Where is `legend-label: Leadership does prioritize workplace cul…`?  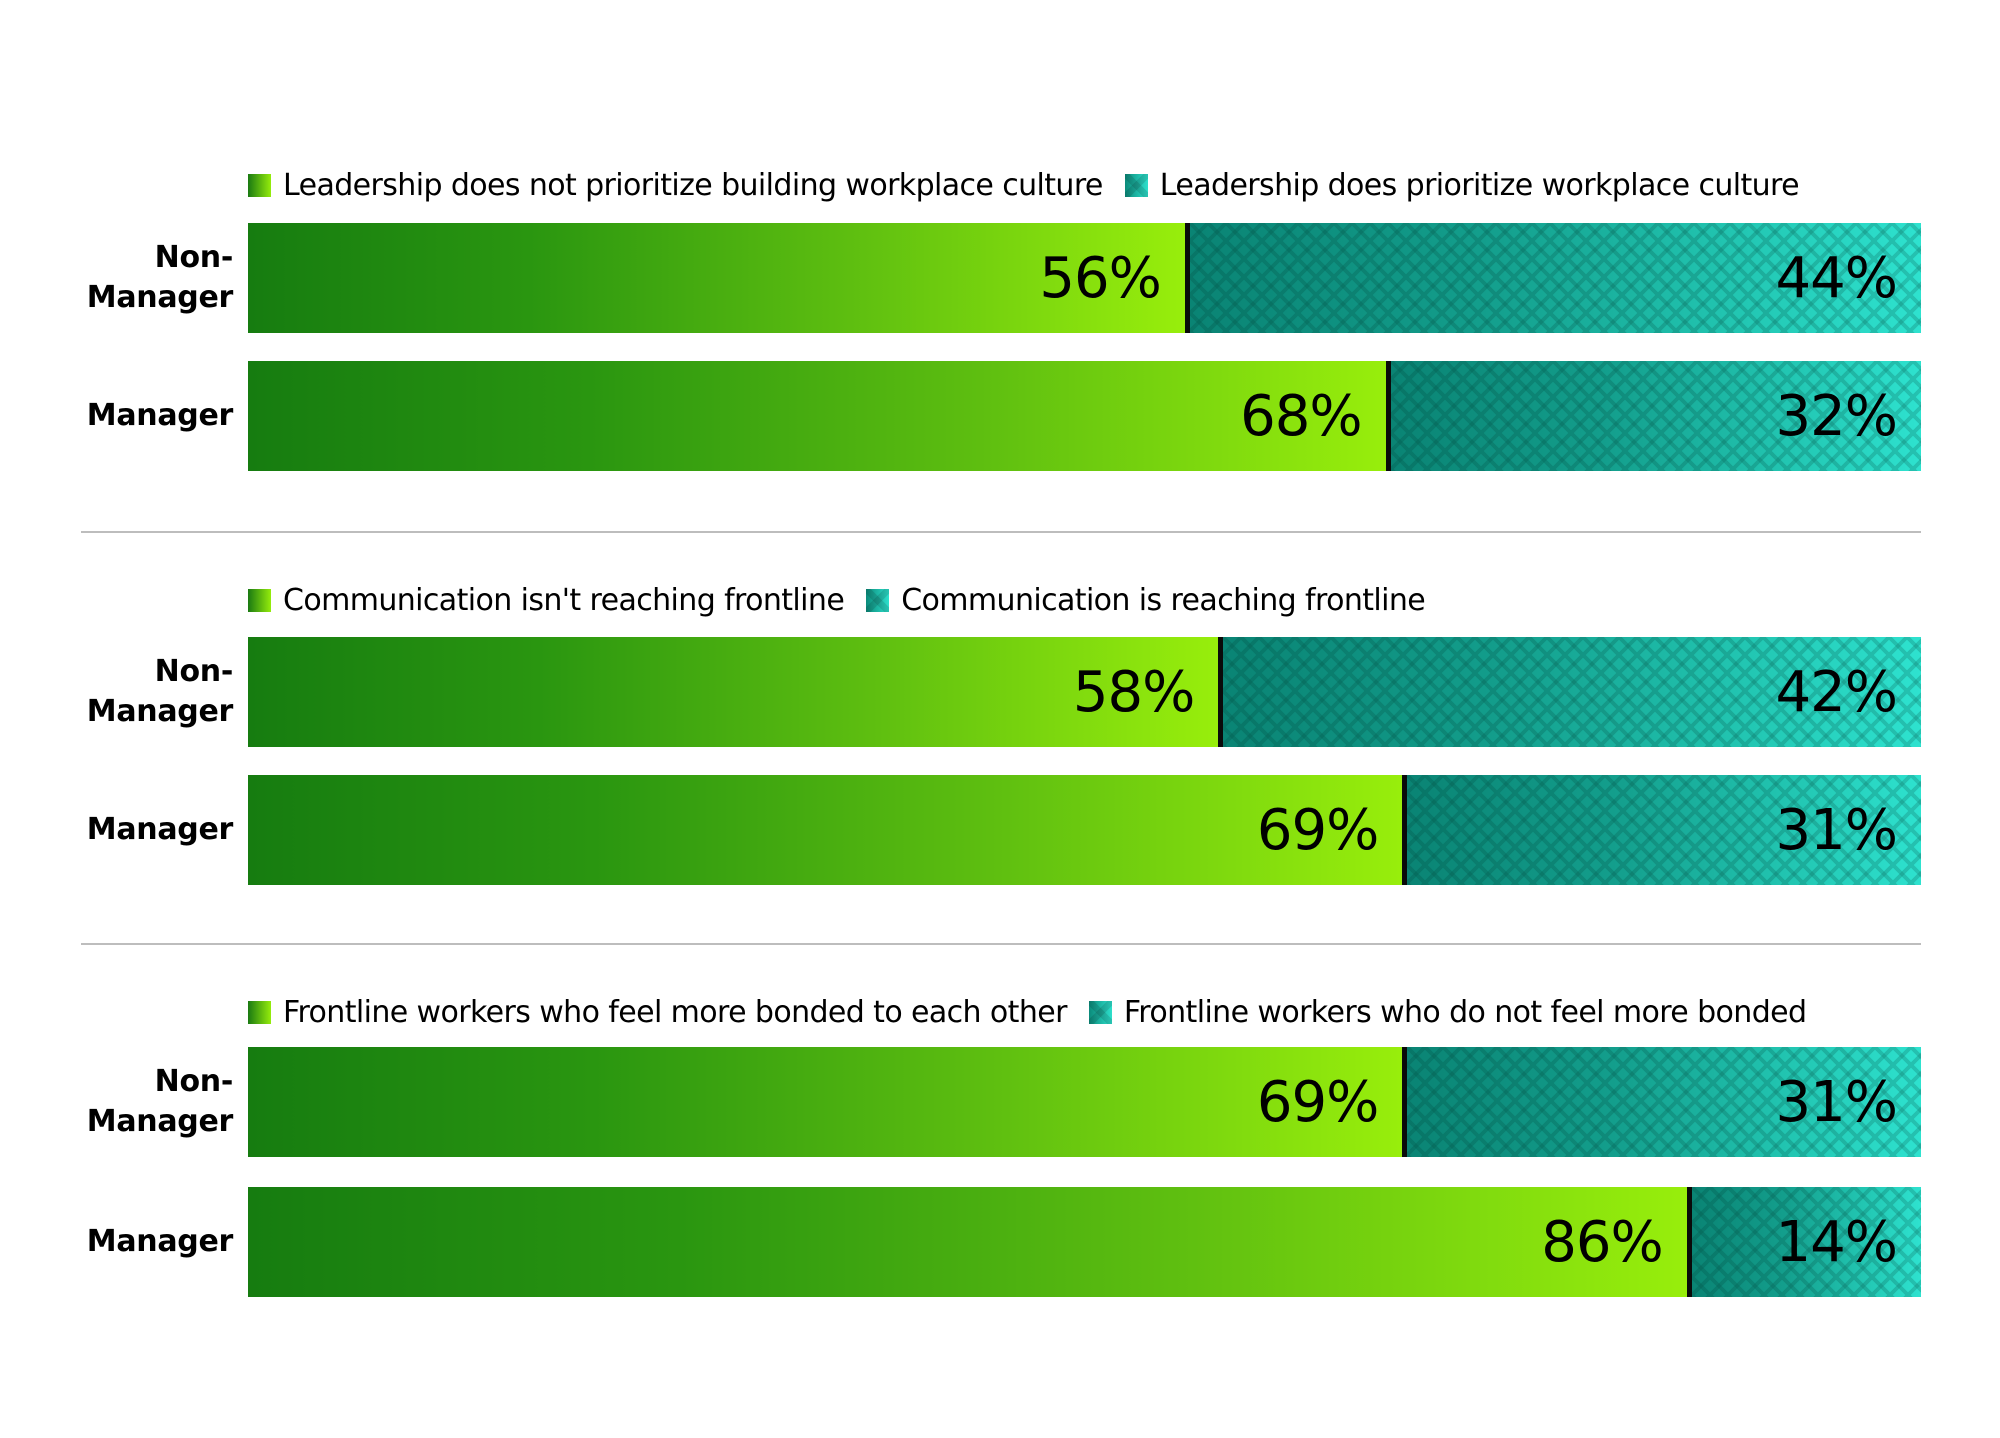
legend-label: Leadership does prioritize workplace cul… is located at coordinates (1479, 185).